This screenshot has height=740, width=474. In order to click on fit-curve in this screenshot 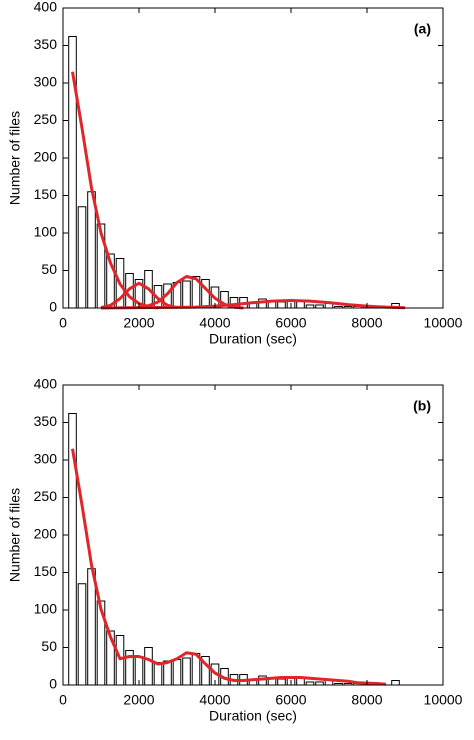, I will do `click(139, 295)`.